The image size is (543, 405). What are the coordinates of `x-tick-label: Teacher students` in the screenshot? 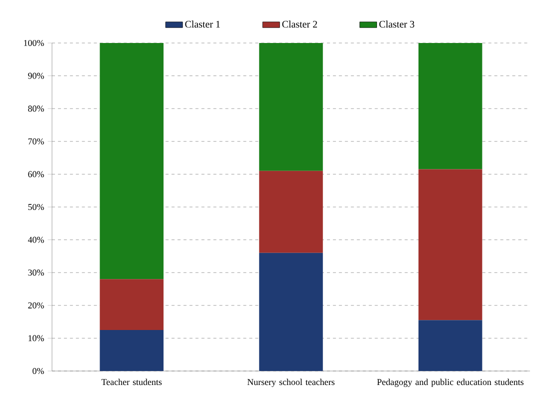 It's located at (132, 382).